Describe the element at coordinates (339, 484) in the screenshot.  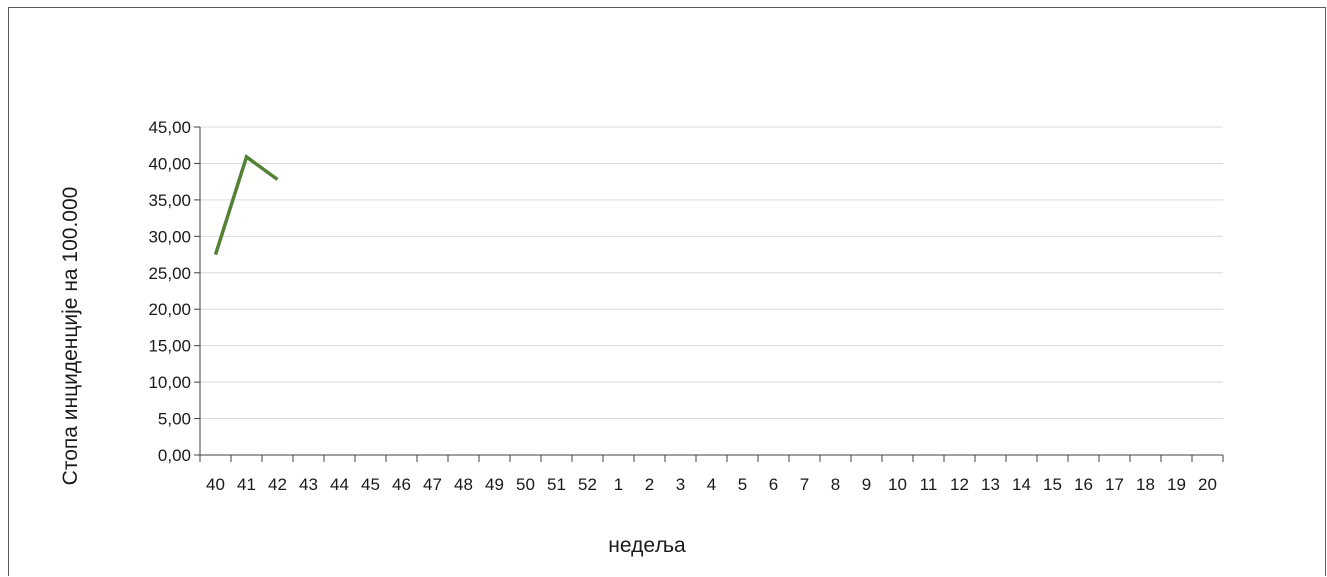
I see `x-tick-label: 44` at that location.